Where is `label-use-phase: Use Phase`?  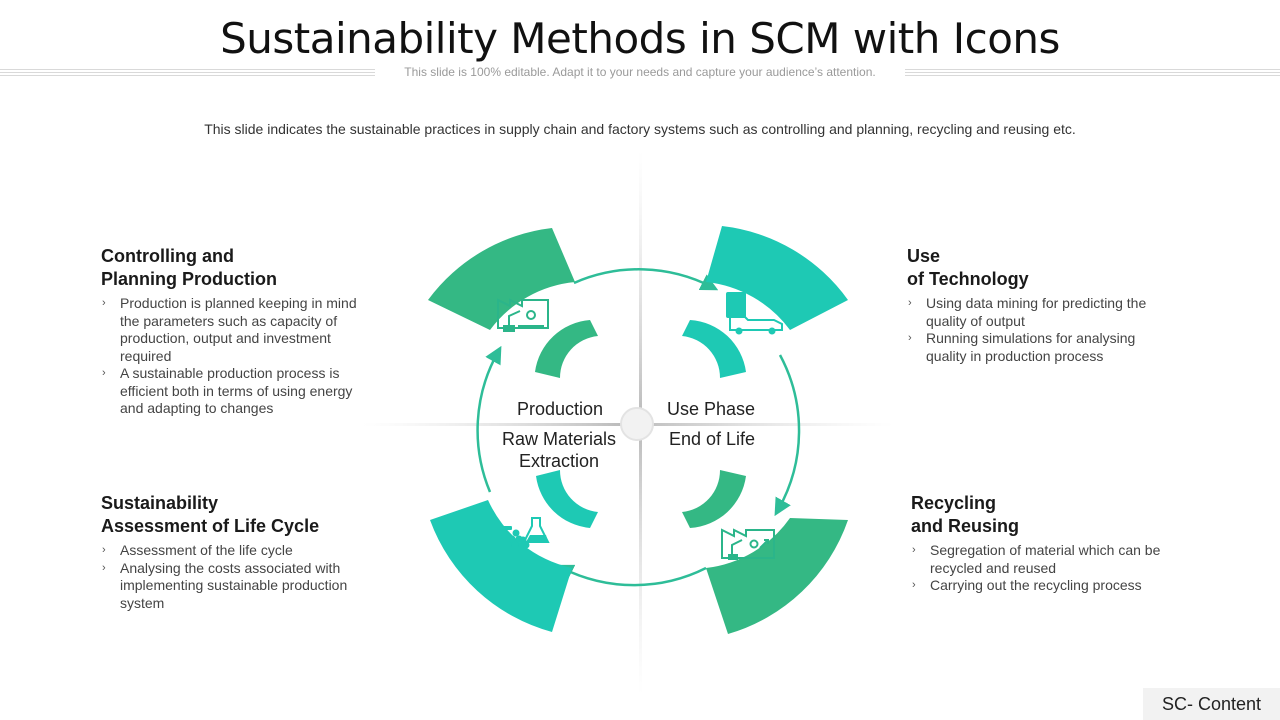 label-use-phase: Use Phase is located at coordinates (711, 409).